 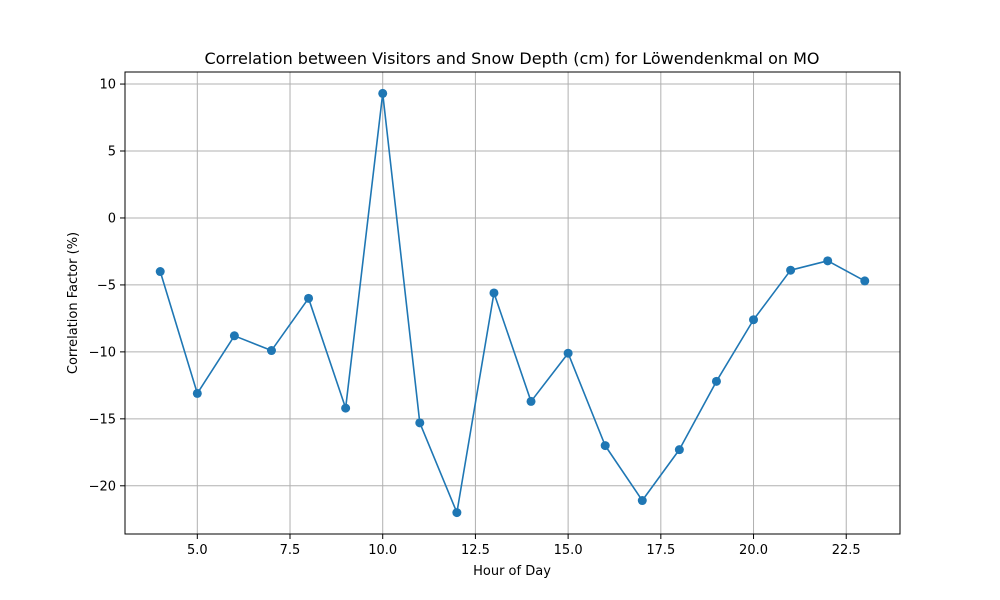 I want to click on x-tick-label: 22.5, so click(x=846, y=550).